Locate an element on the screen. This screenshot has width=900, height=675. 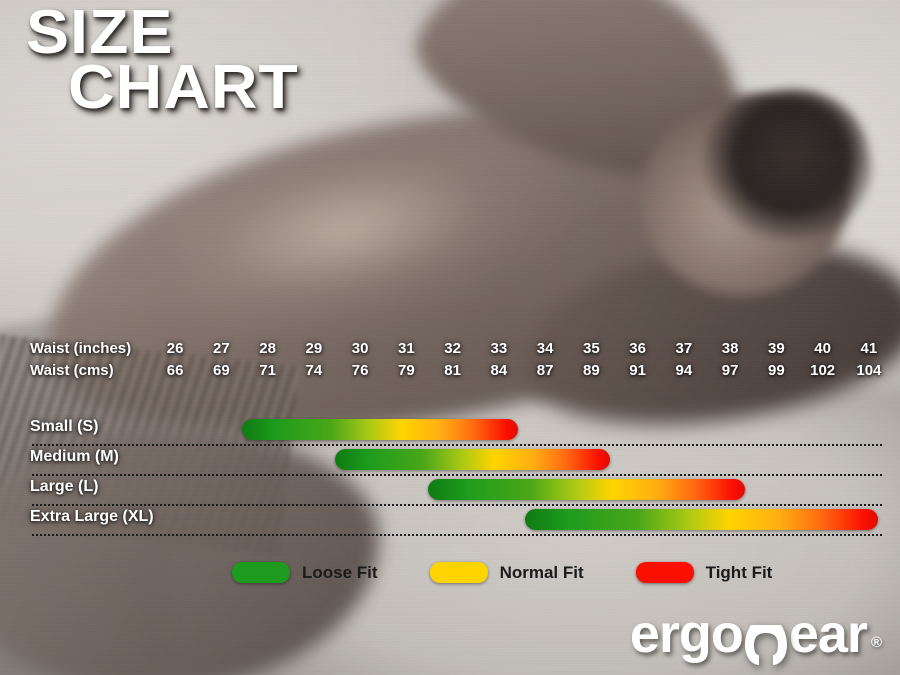
legend-item: Loose Fit is located at coordinates (305, 572).